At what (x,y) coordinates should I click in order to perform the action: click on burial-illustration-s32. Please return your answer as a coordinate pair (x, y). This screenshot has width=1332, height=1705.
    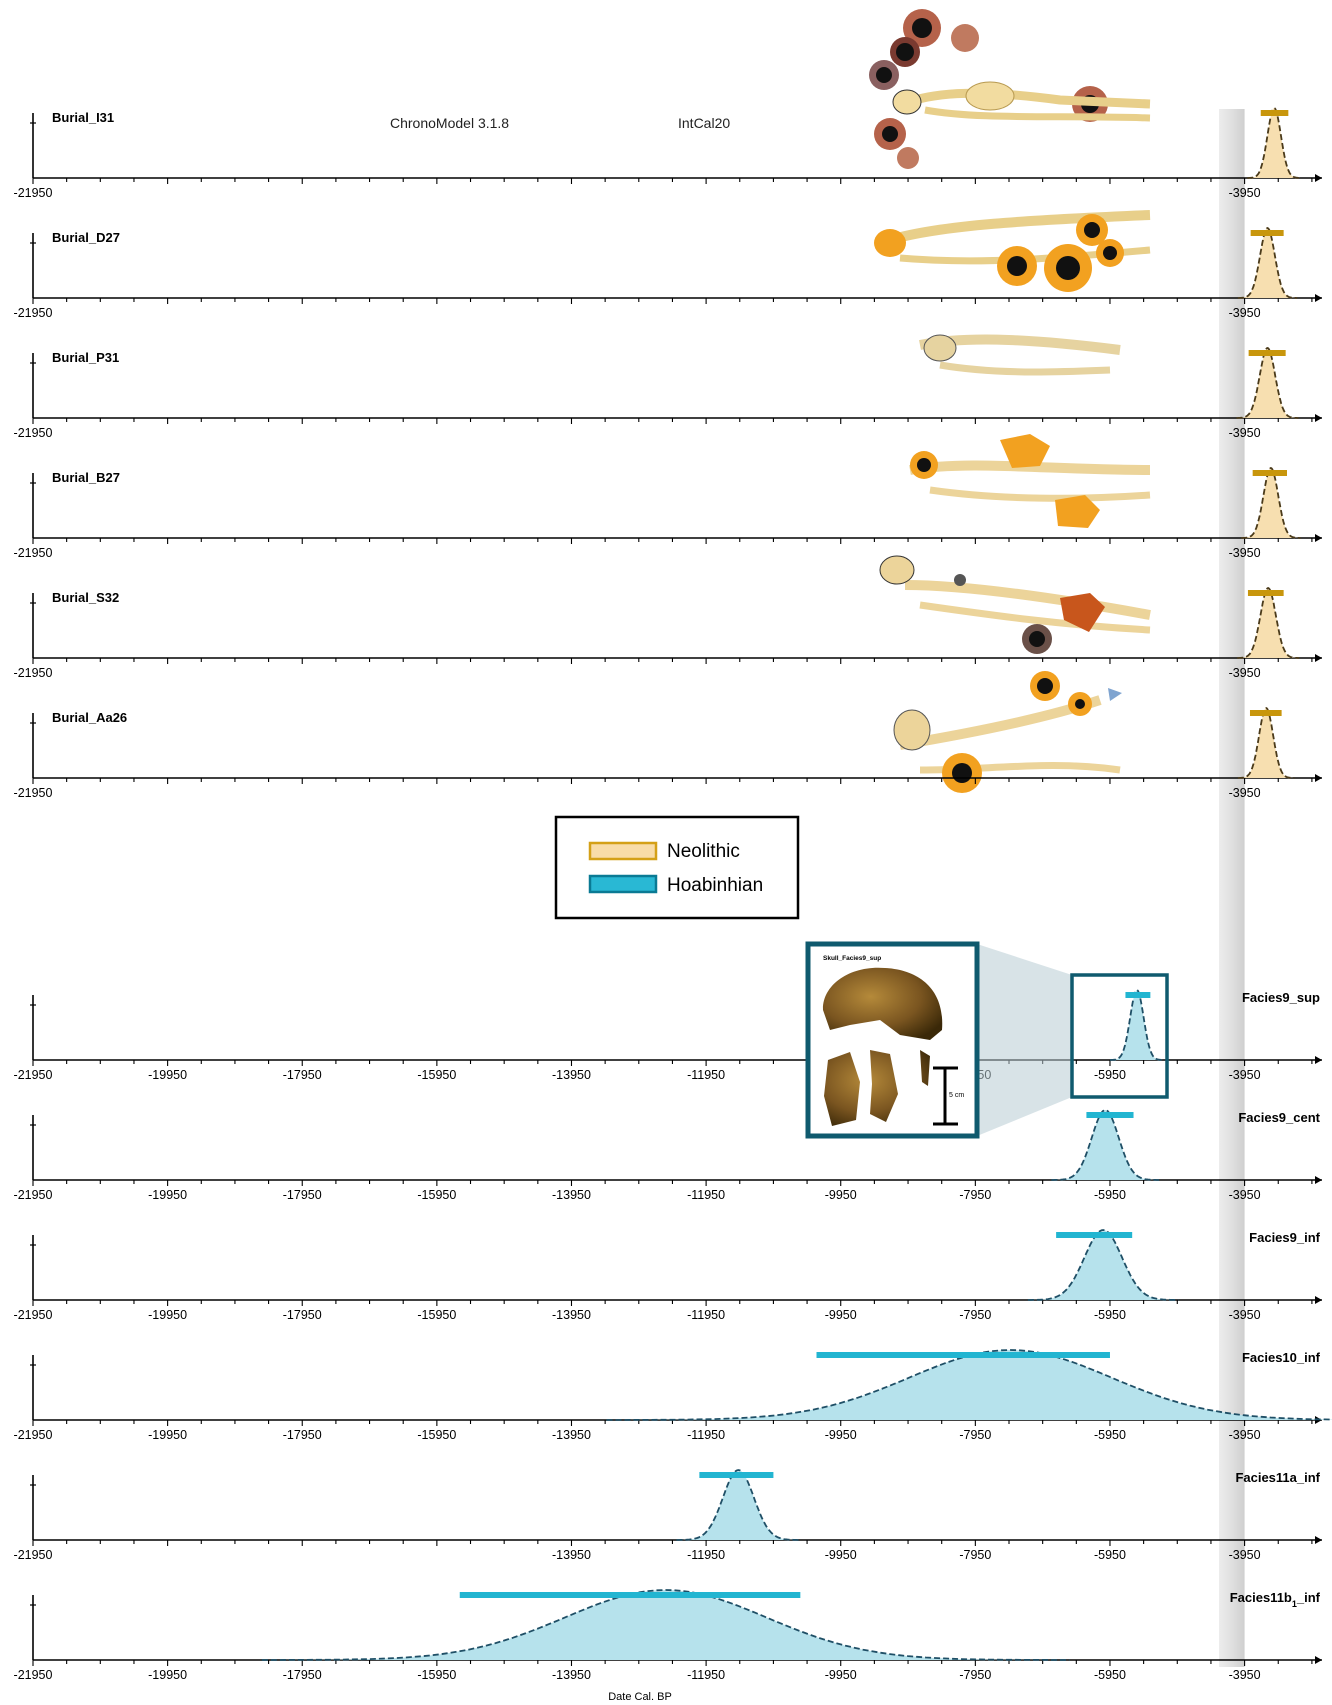
    Looking at the image, I should click on (1015, 604).